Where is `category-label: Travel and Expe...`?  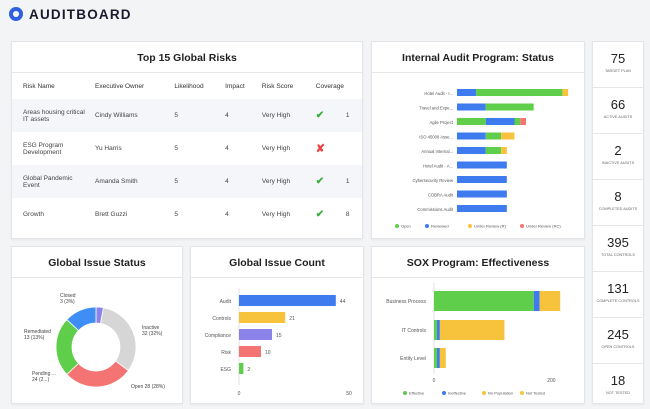
category-label: Travel and Expe... is located at coordinates (436, 108).